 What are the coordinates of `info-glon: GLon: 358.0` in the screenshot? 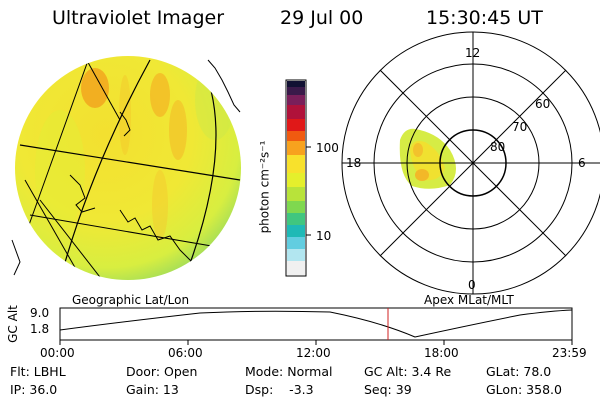 It's located at (524, 389).